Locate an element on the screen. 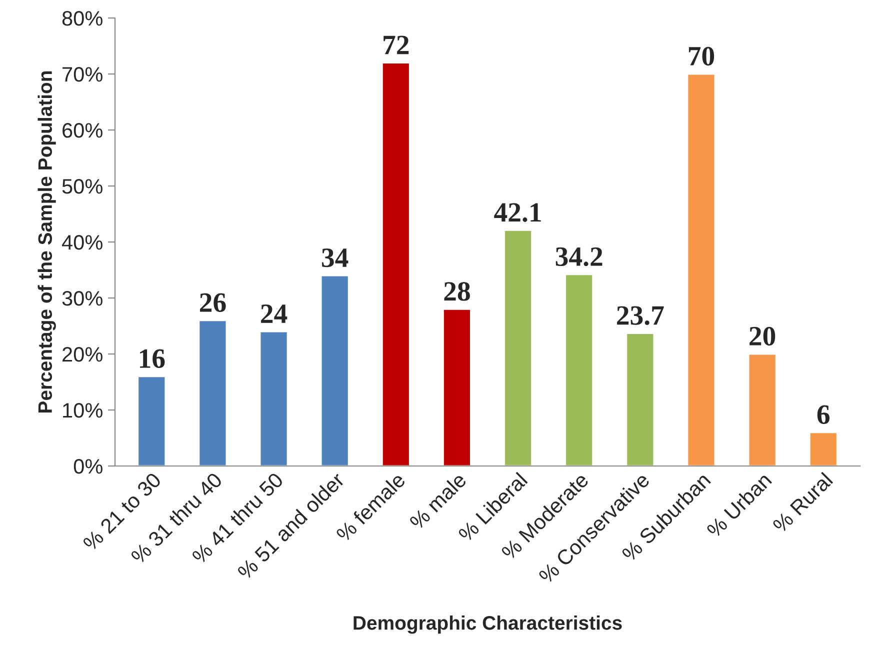 The width and height of the screenshot is (871, 666). data-label: 26 is located at coordinates (213, 302).